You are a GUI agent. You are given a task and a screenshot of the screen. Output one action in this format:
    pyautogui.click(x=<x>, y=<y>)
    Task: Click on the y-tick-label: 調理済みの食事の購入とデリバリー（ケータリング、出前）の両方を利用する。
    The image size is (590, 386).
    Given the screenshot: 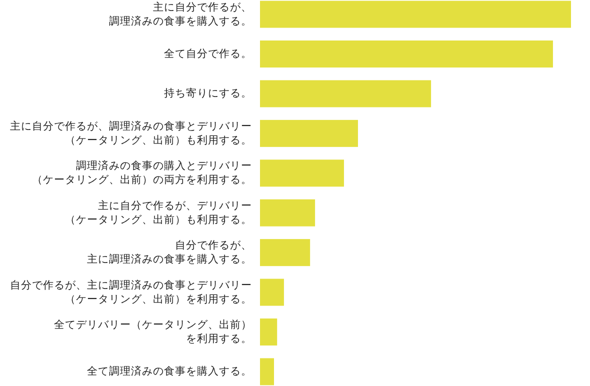 What is the action you would take?
    pyautogui.click(x=142, y=172)
    